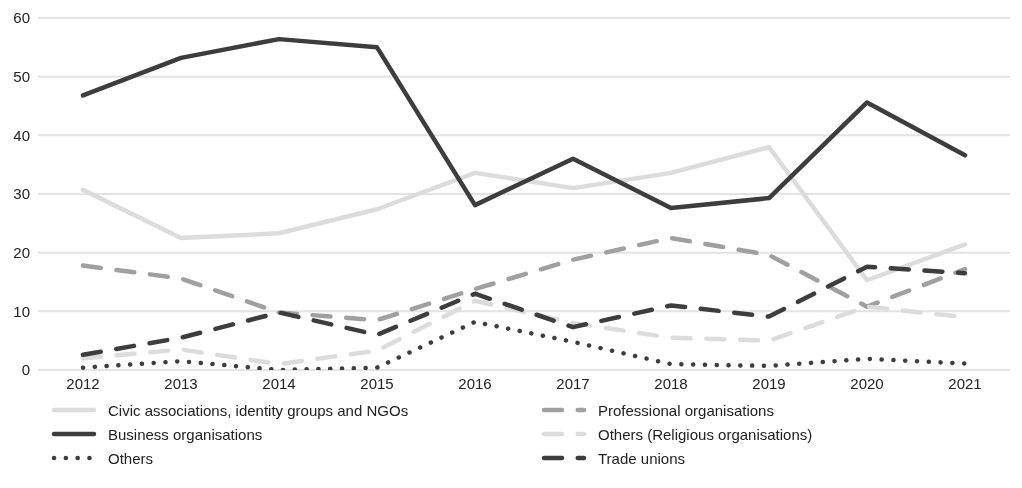  I want to click on legend-label: Business organisations, so click(185, 434).